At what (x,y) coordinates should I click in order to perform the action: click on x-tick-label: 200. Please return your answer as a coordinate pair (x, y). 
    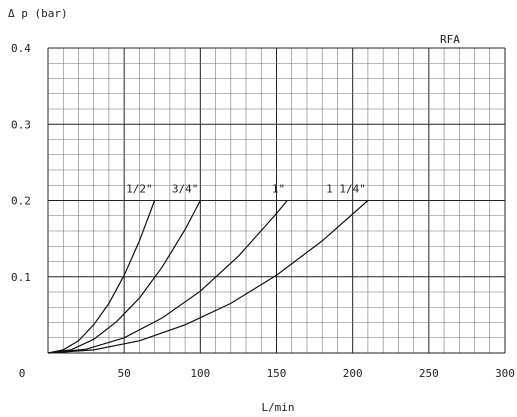
    Looking at the image, I should click on (353, 373).